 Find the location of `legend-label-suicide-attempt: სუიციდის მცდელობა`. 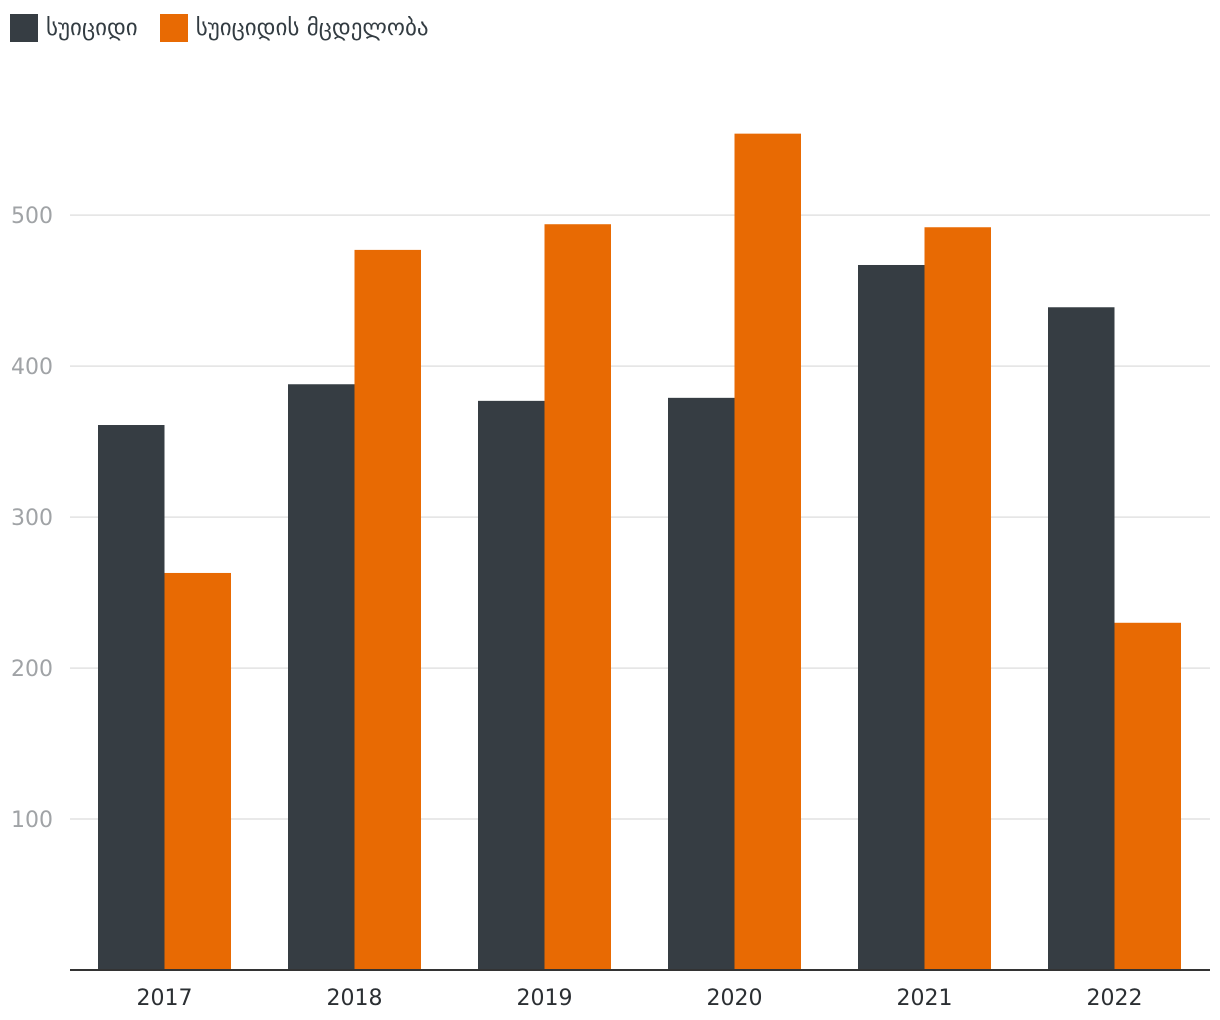

legend-label-suicide-attempt: სუიციდის მცდელობა is located at coordinates (312, 28).